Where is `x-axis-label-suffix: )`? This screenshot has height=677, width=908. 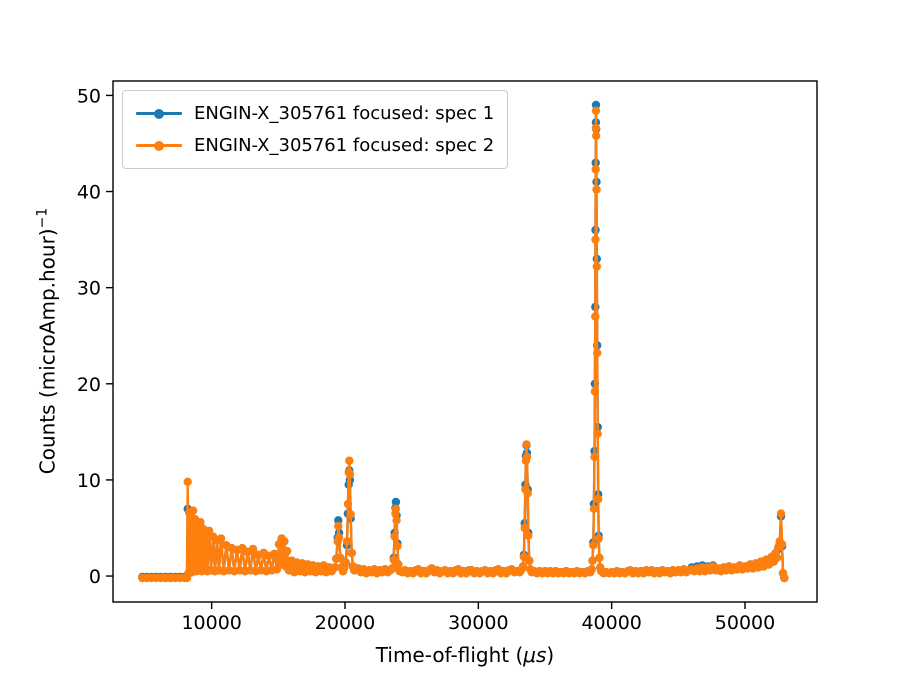
x-axis-label-suffix: ) is located at coordinates (550, 655).